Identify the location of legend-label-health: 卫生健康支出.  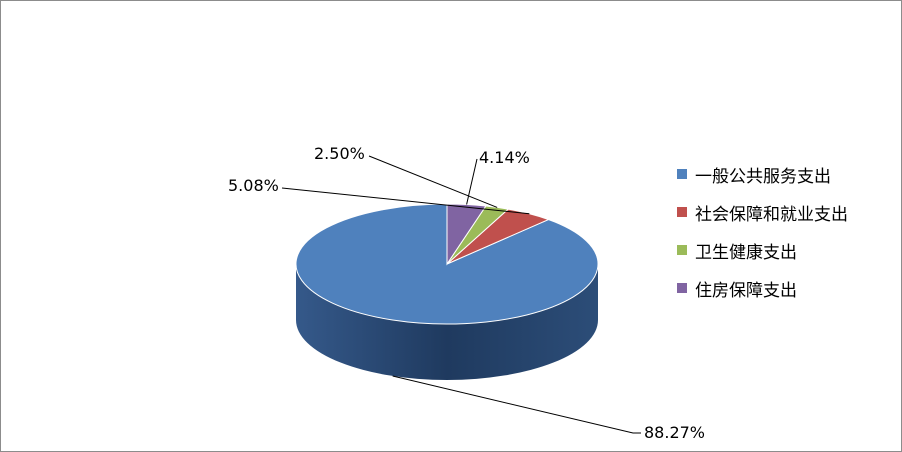
(746, 252).